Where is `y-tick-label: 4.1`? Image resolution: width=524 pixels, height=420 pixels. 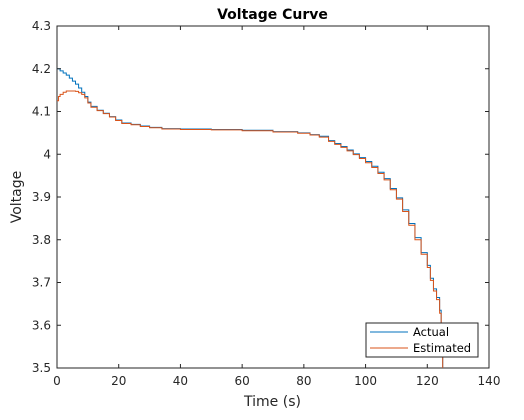 y-tick-label: 4.1 is located at coordinates (41, 112).